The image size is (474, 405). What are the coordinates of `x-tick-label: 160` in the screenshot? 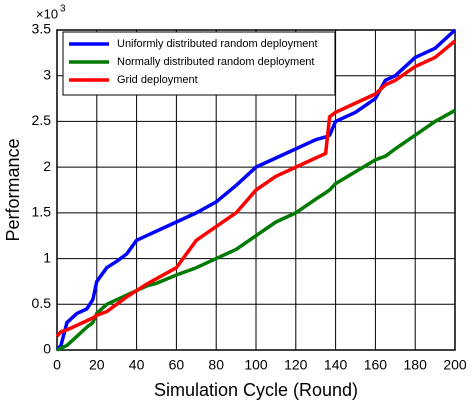 It's located at (376, 365).